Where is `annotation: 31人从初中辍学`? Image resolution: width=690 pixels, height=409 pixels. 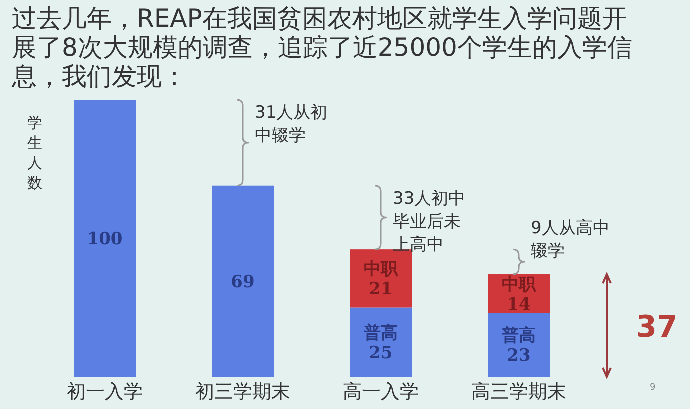
annotation: 31人从初中辍学 is located at coordinates (291, 124).